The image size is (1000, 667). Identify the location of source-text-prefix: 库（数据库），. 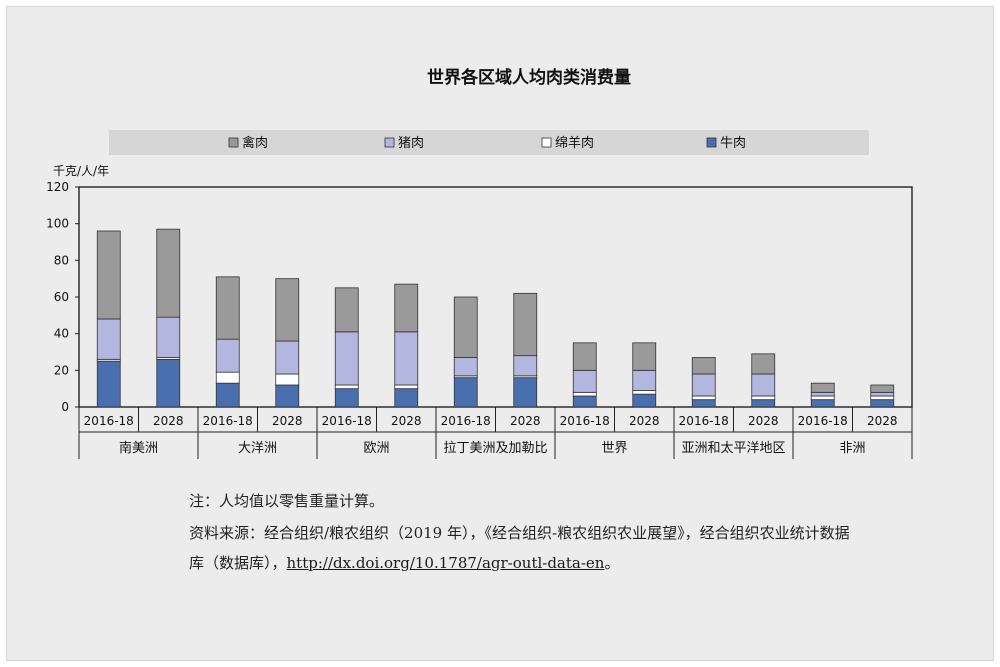
(238, 563).